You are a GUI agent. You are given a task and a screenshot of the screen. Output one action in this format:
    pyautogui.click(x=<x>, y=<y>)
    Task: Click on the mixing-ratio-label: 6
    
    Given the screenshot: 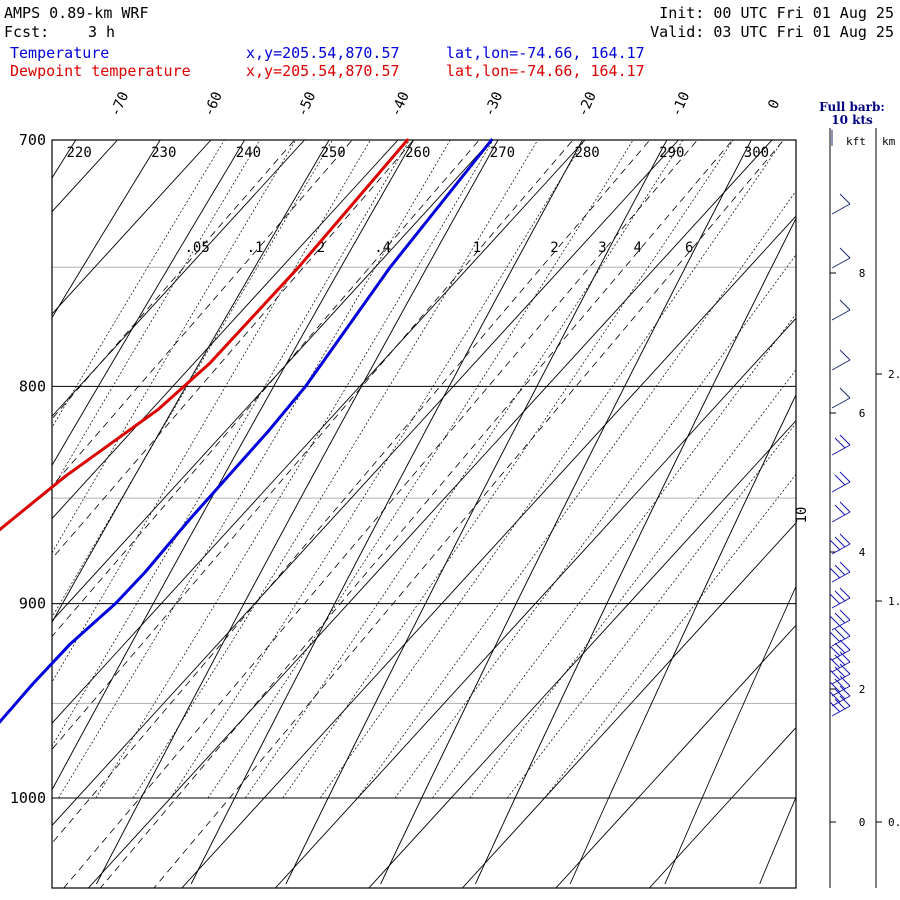 What is the action you would take?
    pyautogui.click(x=689, y=248)
    